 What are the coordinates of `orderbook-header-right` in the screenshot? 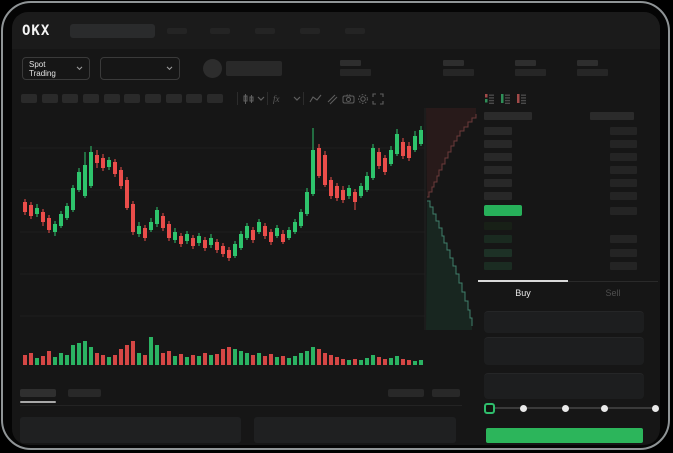 It's located at (612, 116).